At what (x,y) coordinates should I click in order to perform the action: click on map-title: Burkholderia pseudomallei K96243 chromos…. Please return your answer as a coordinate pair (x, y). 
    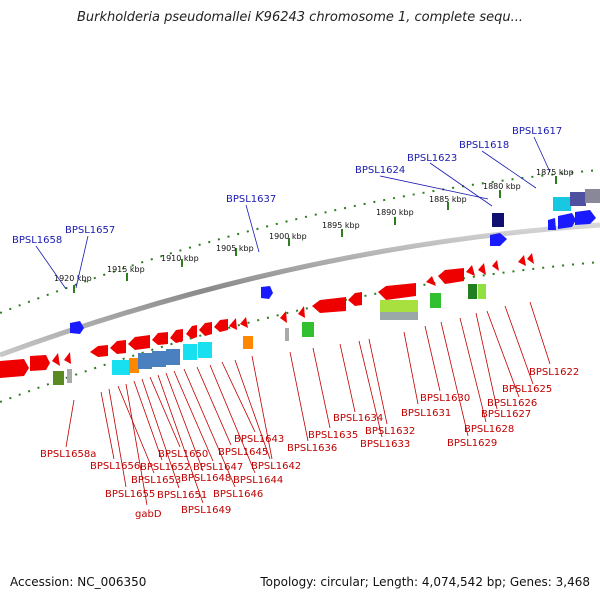
    Looking at the image, I should click on (300, 17).